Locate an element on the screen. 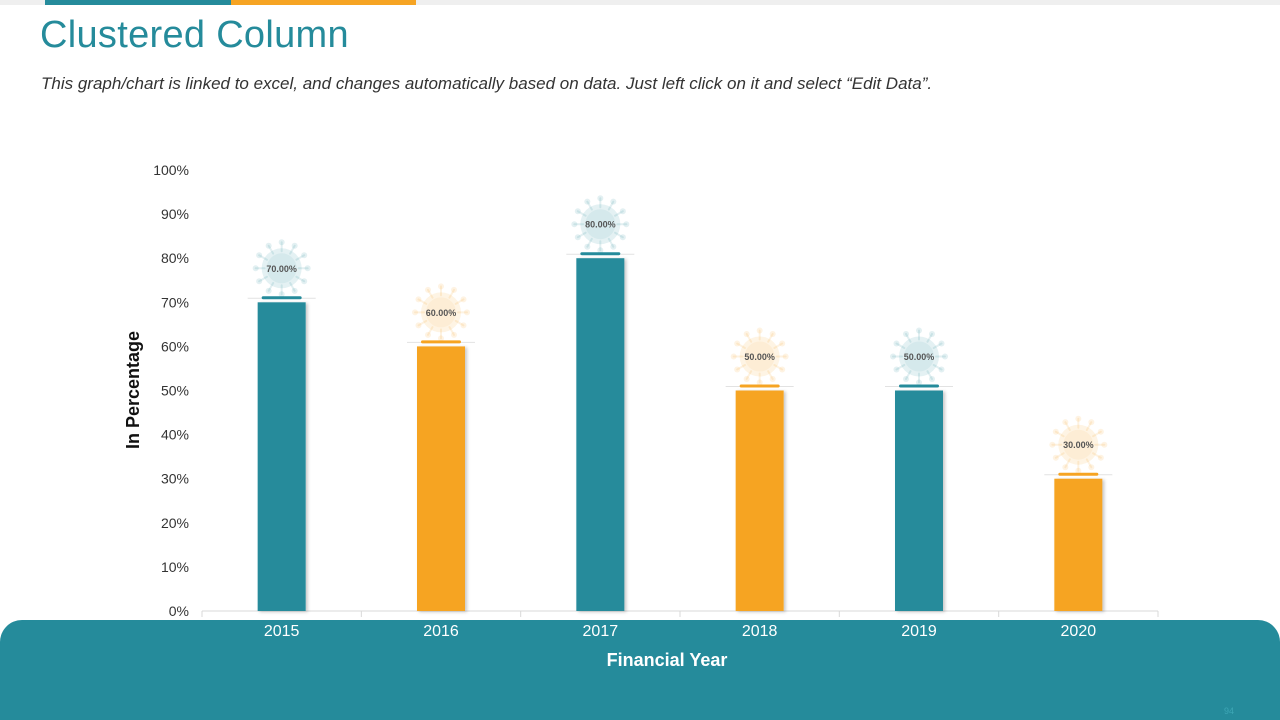 Image resolution: width=1280 pixels, height=720 pixels. y-axis: 0% 10% 20% 30% 40% 50% 60% 70% 80% 90% 100% is located at coordinates (171, 390).